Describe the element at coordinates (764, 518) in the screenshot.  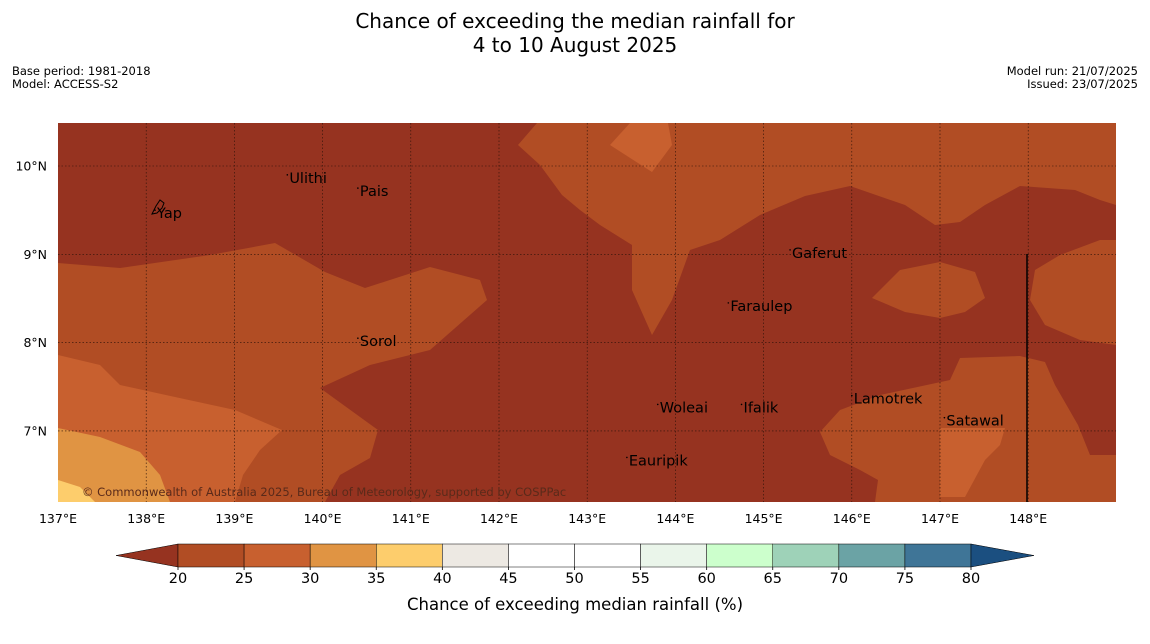
I see `lon-tick-label: 145°E` at that location.